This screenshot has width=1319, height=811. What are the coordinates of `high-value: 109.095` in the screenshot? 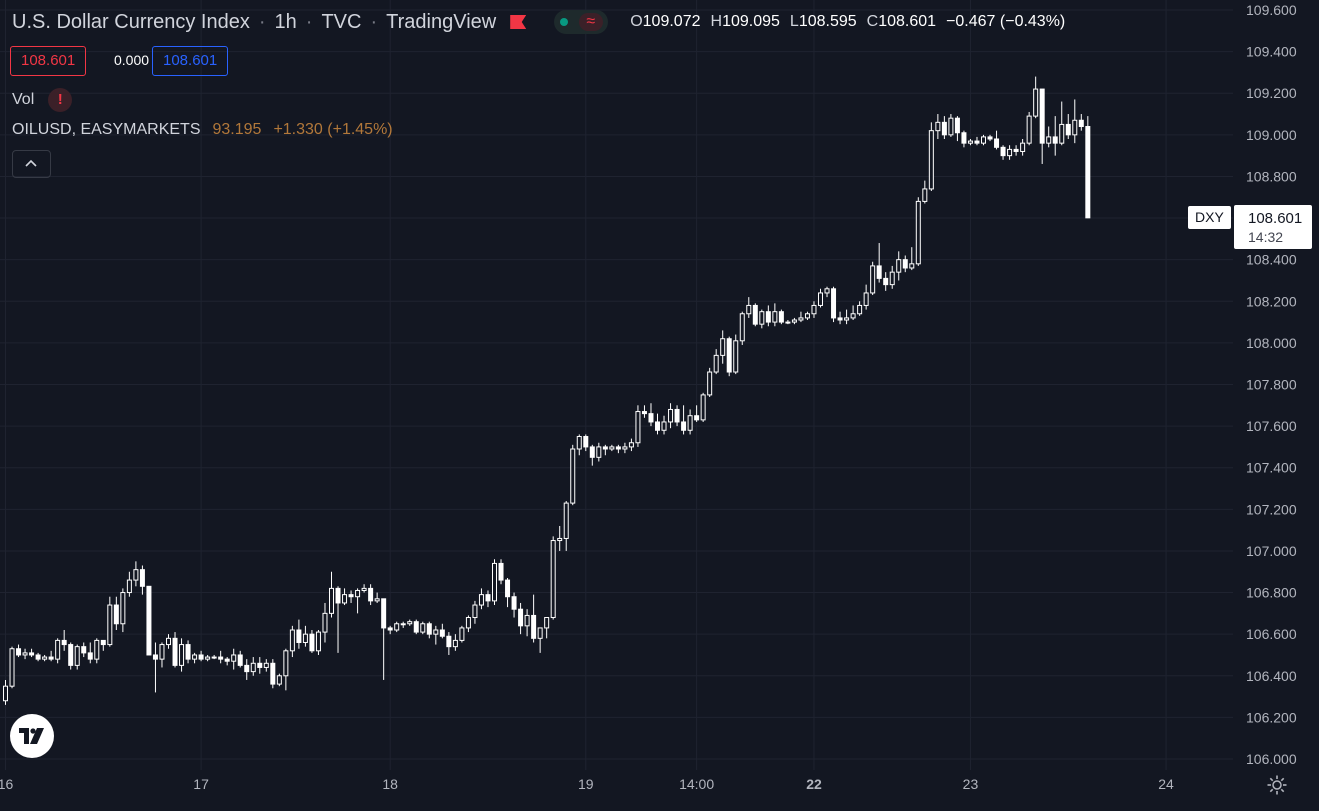 It's located at (751, 21).